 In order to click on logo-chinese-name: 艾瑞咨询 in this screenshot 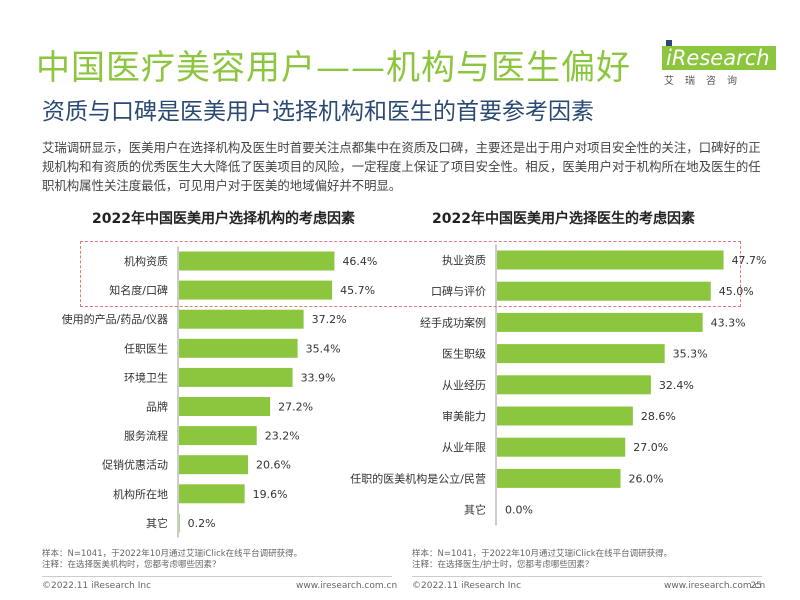, I will do `click(706, 81)`.